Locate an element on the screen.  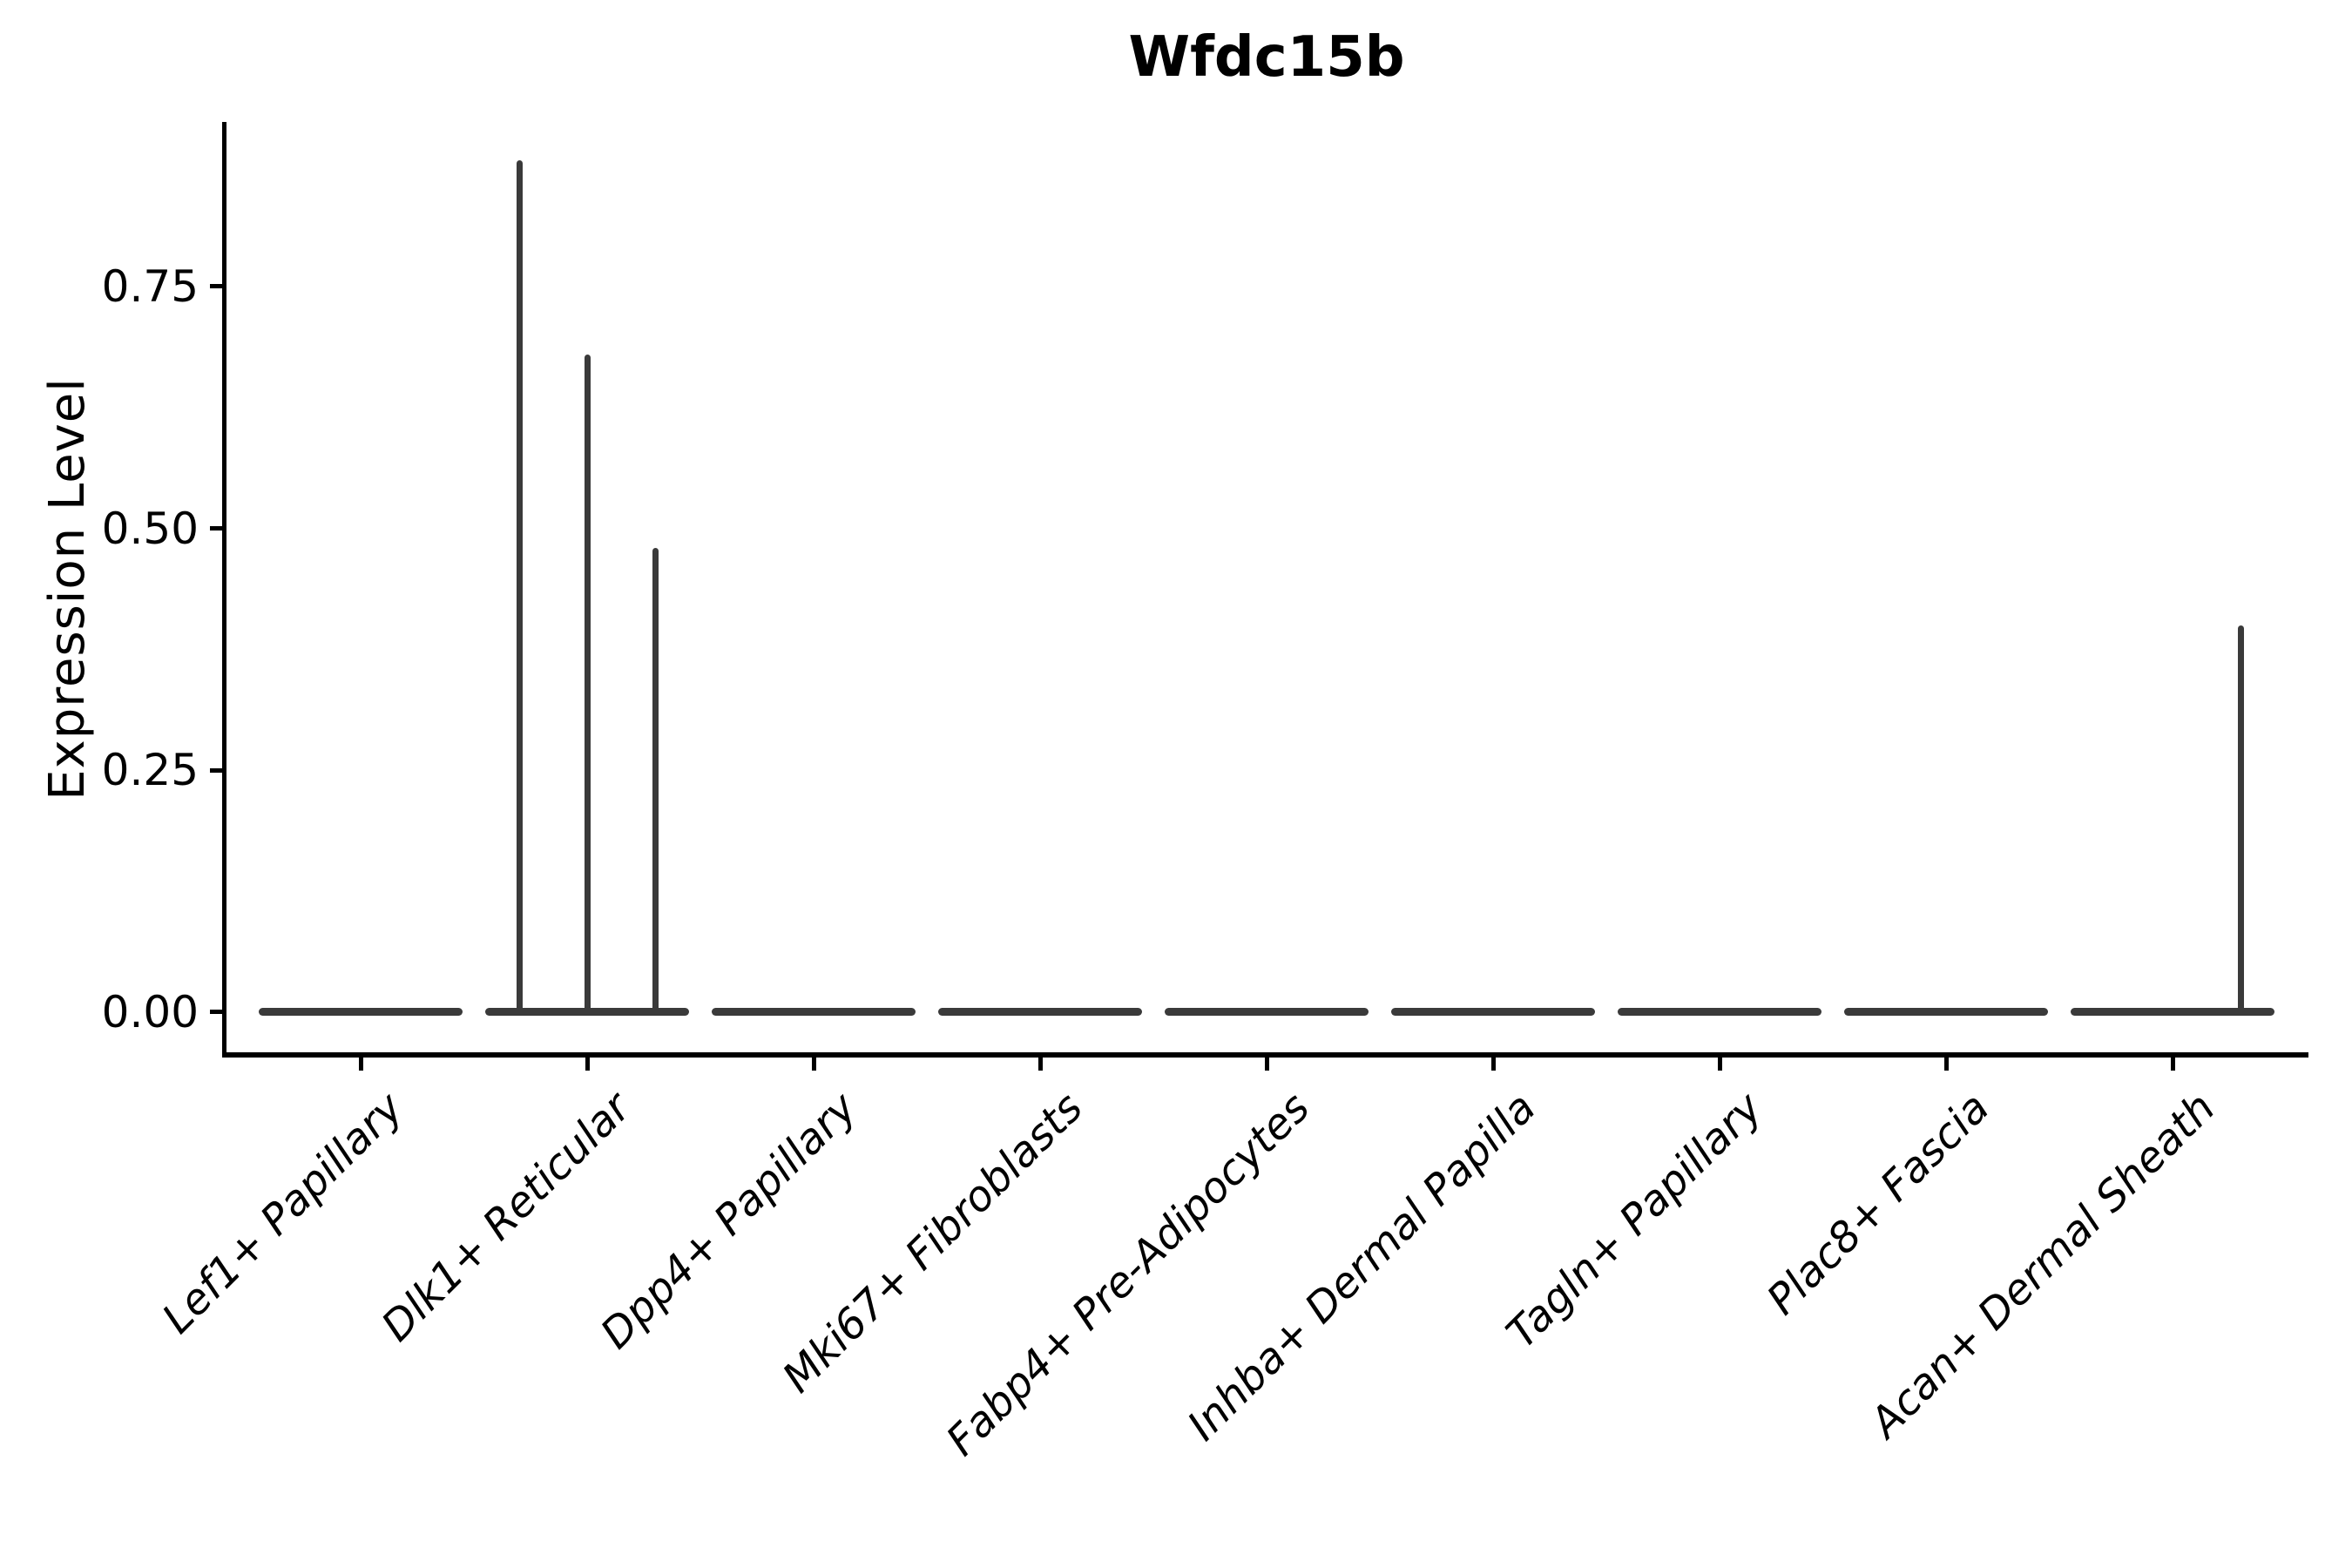
y-tick-label: 0.00 is located at coordinates (150, 1012).